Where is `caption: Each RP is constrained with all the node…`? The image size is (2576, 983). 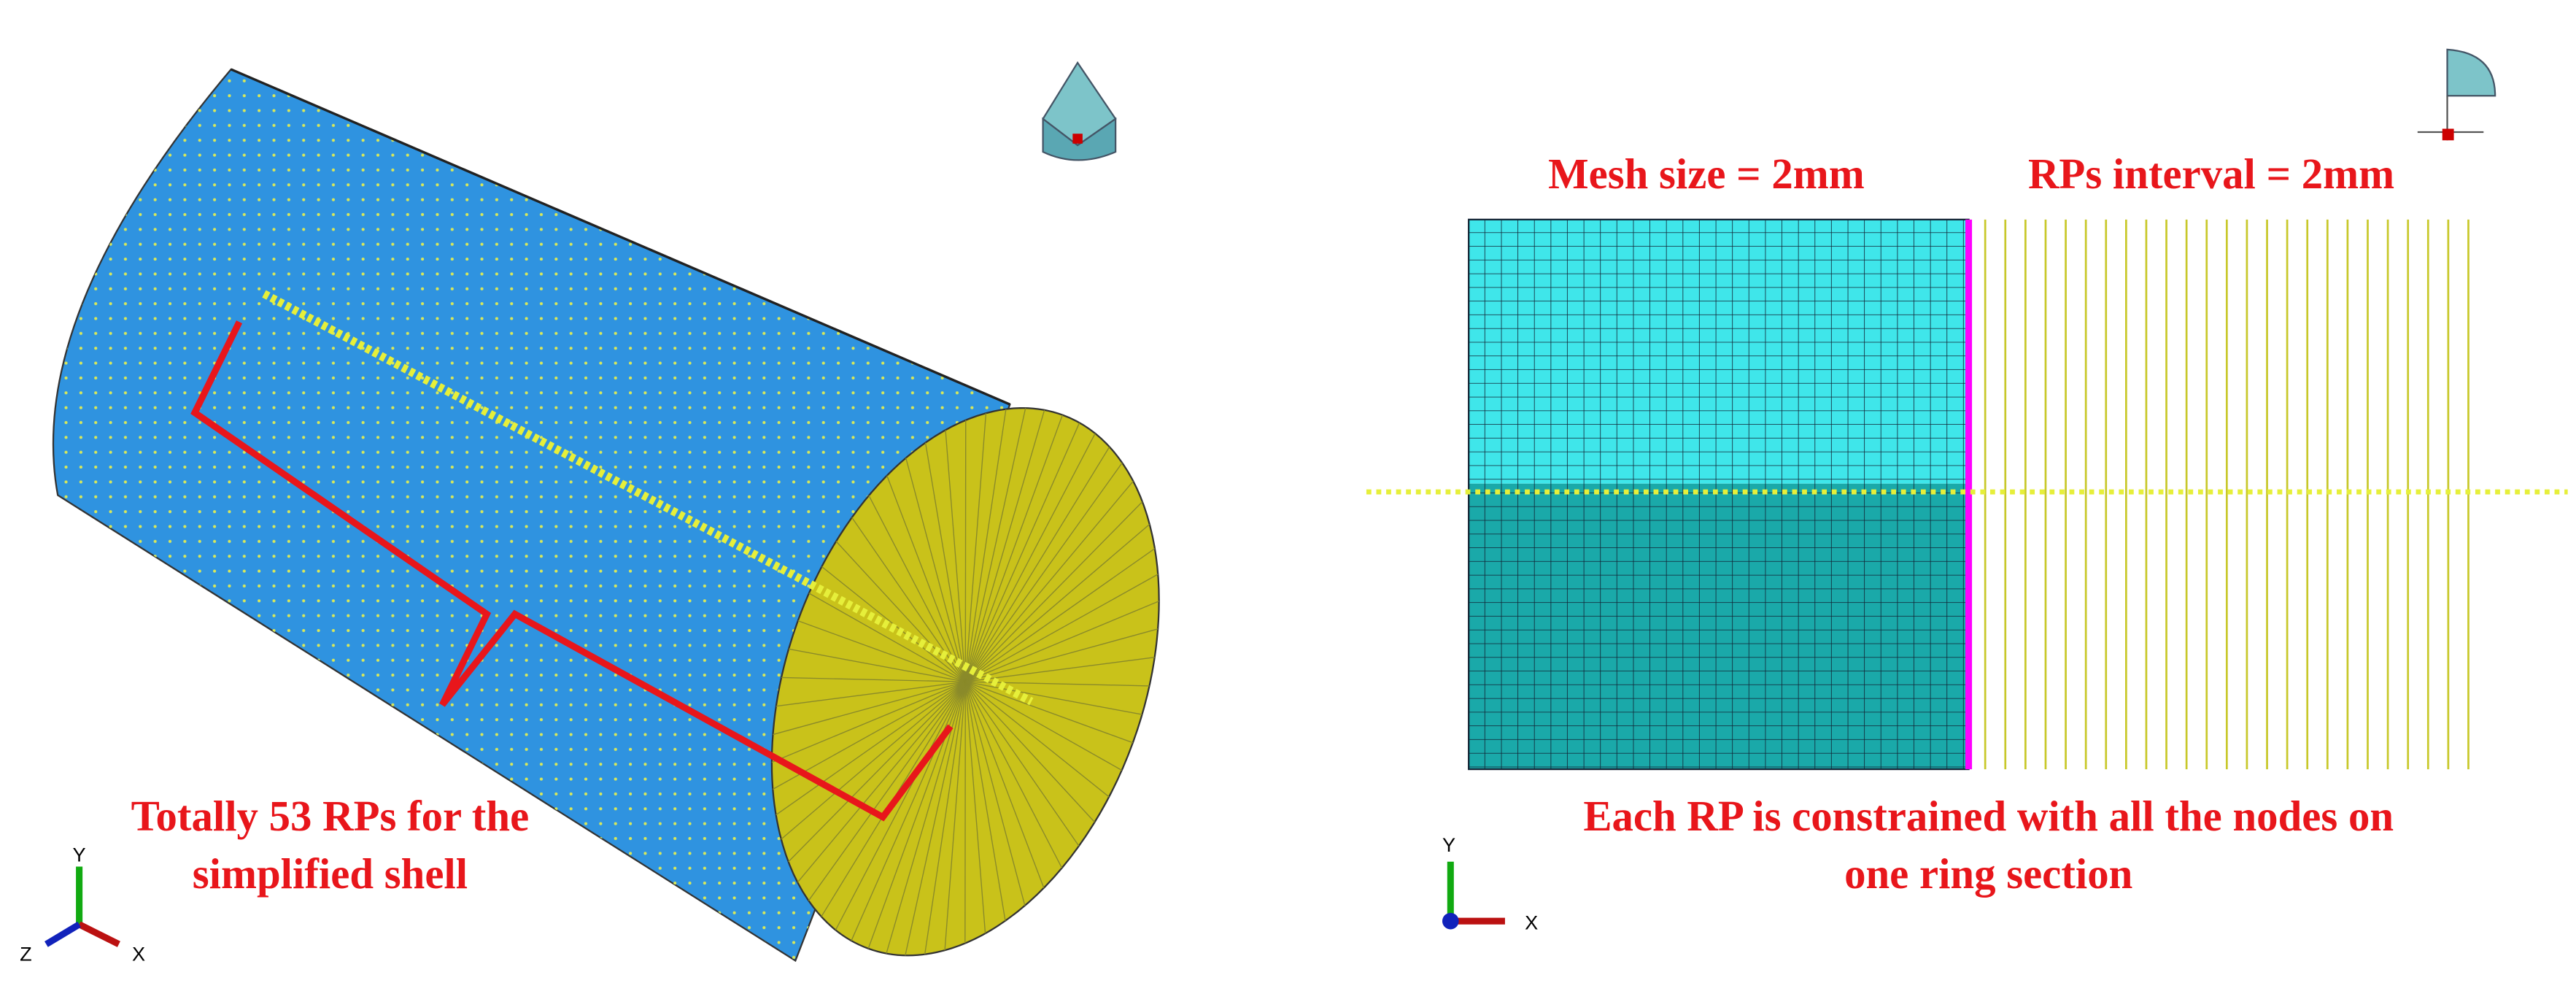
caption: Each RP is constrained with all the node… is located at coordinates (1988, 817).